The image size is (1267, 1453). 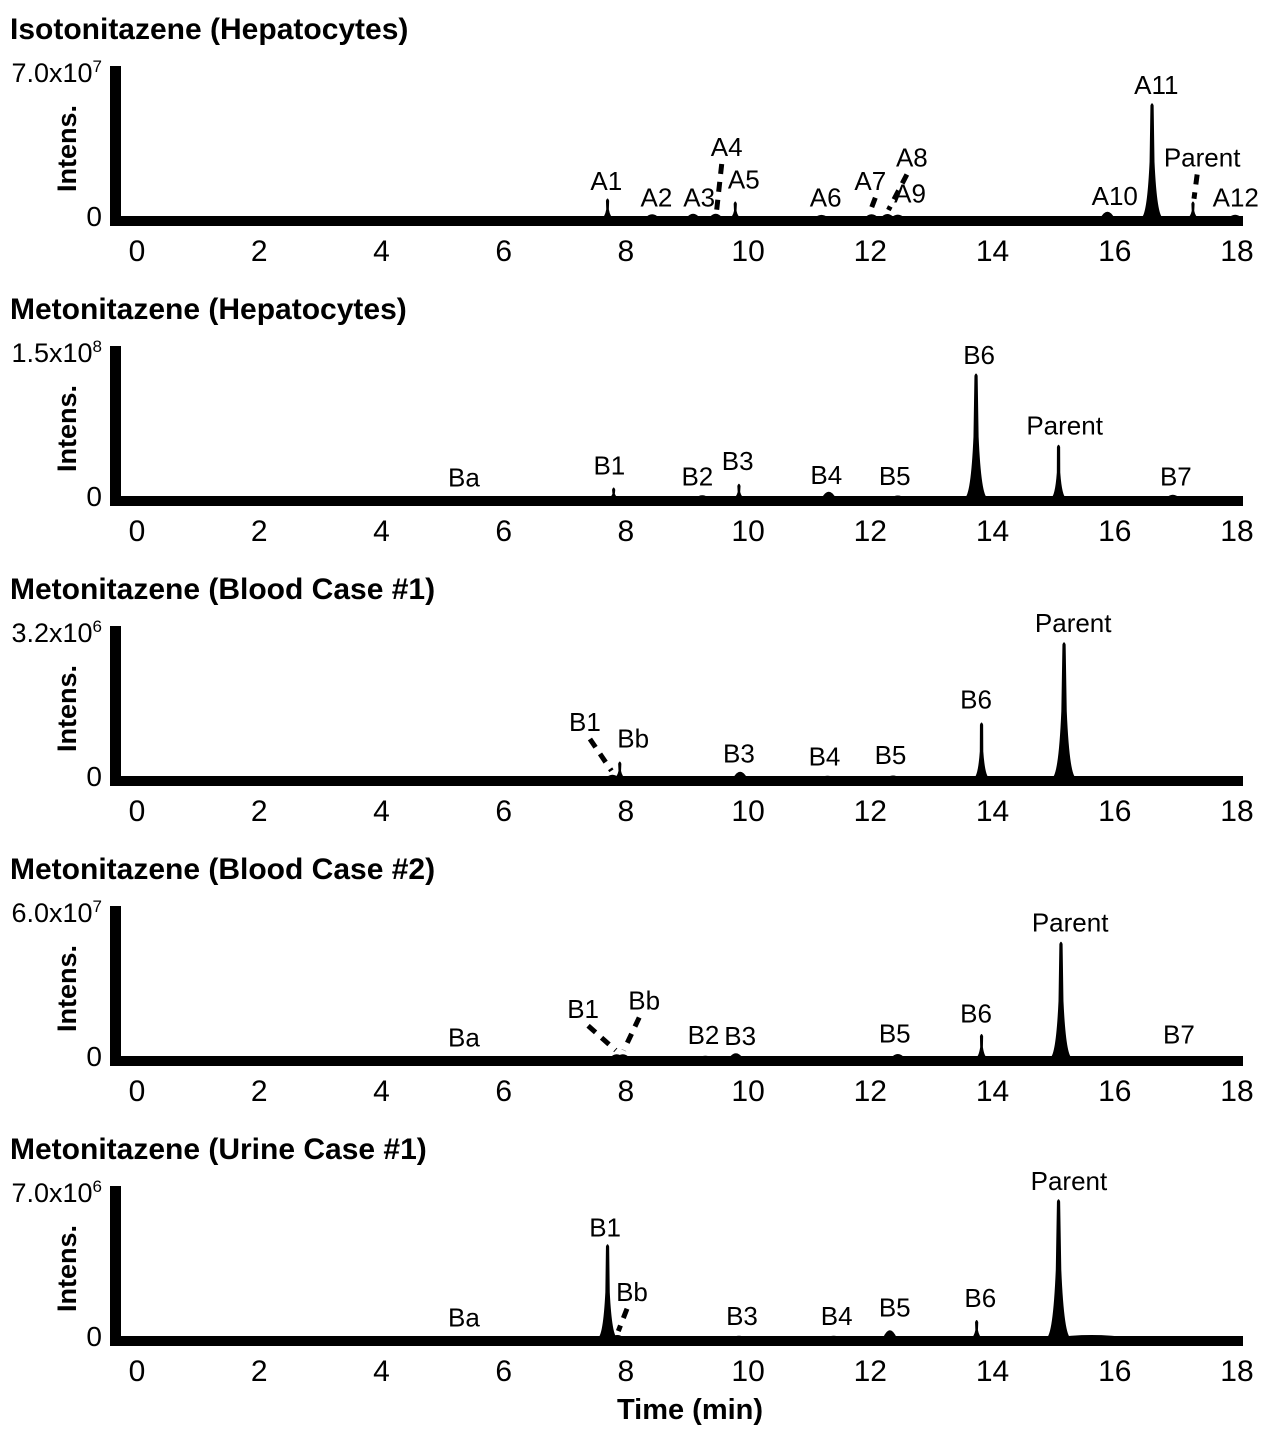 I want to click on peak-A4, so click(x=715, y=215).